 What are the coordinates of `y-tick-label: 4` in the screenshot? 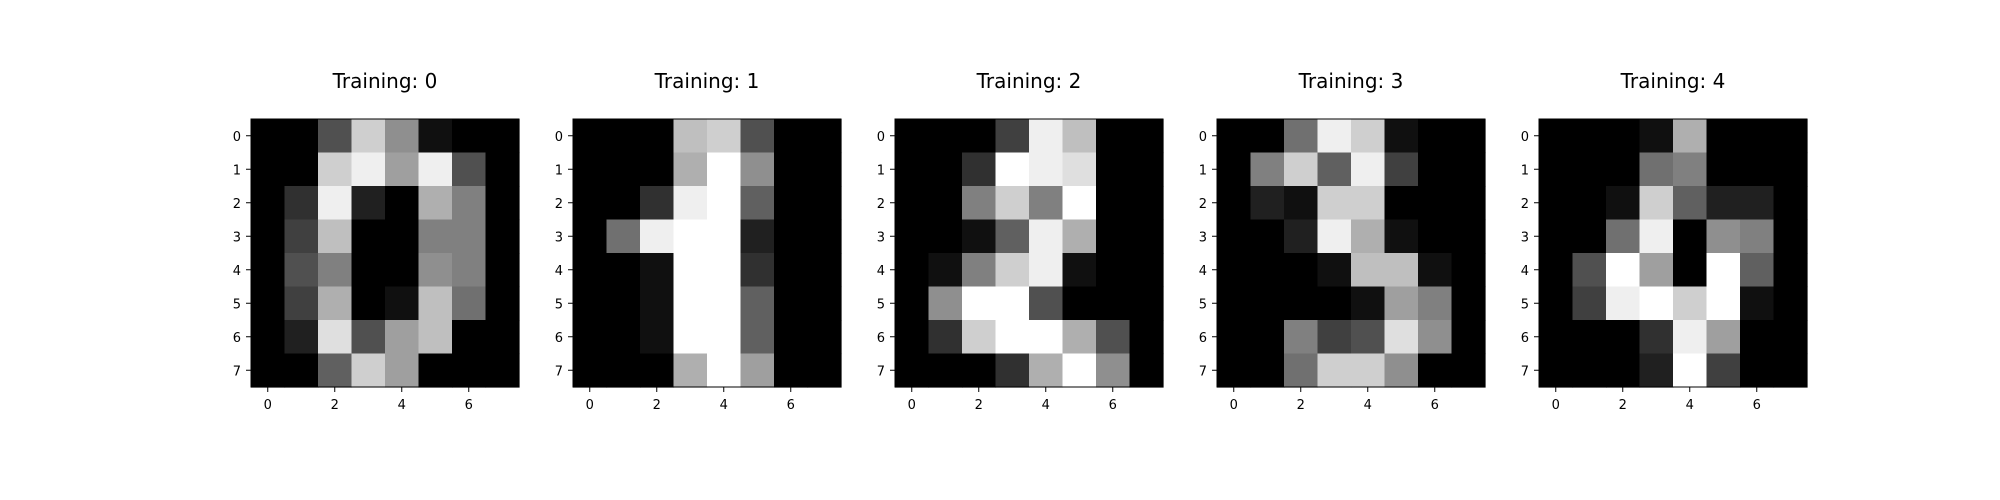 It's located at (881, 271).